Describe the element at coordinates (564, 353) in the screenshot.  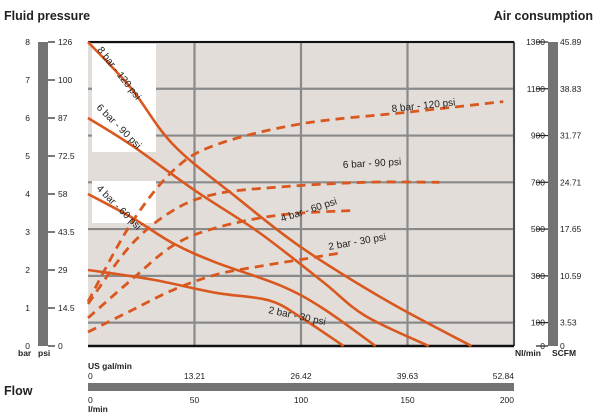
I see `scfm-unit-label: SCFM` at that location.